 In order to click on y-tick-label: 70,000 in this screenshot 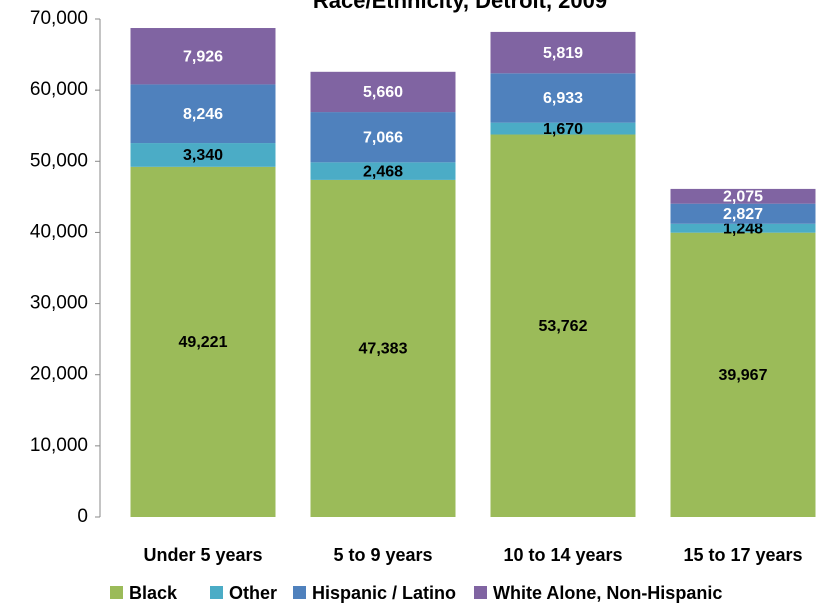, I will do `click(59, 18)`.